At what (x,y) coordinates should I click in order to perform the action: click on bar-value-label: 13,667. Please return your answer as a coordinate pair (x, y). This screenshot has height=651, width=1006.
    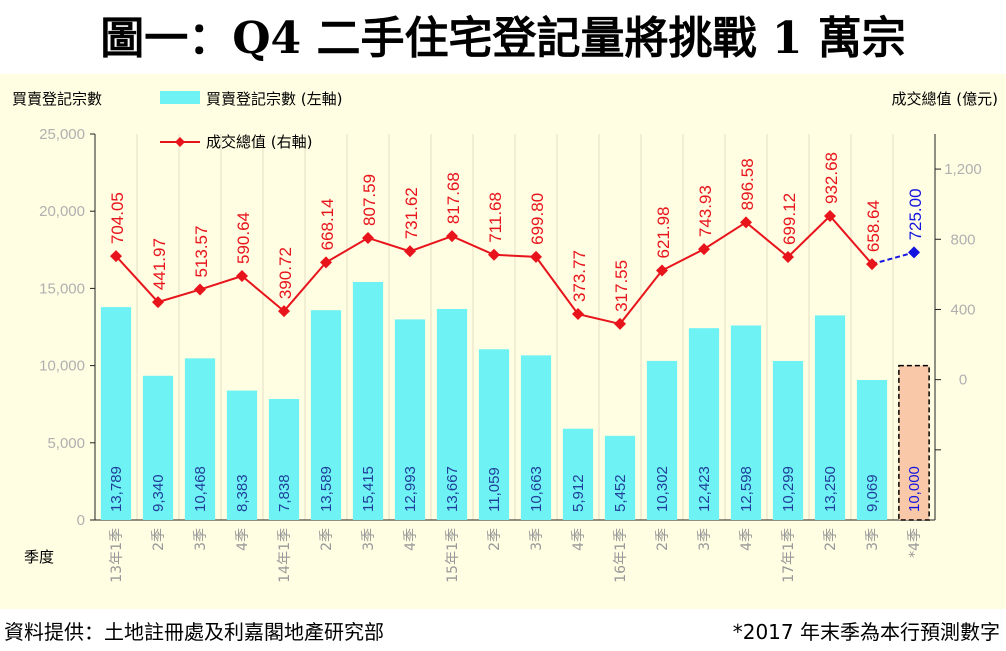
    Looking at the image, I should click on (452, 489).